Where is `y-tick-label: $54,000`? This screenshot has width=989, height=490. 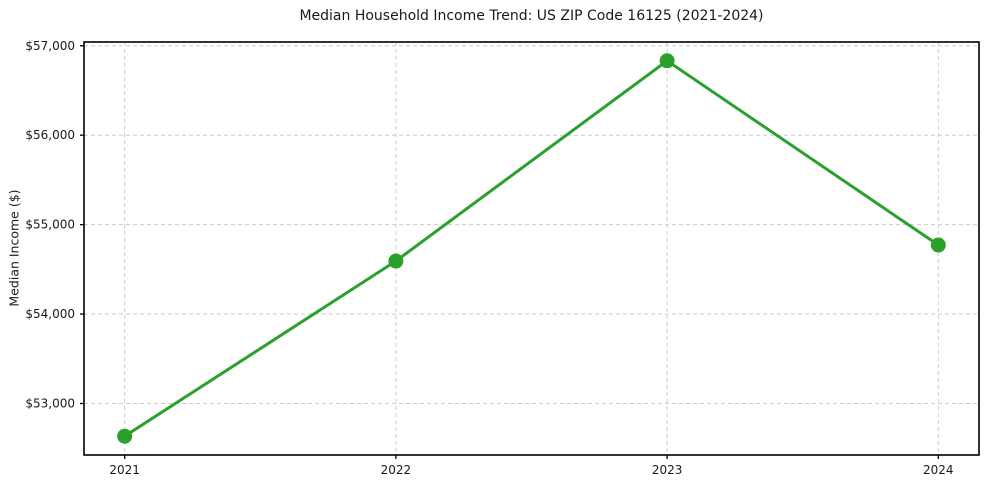
y-tick-label: $54,000 is located at coordinates (50, 314).